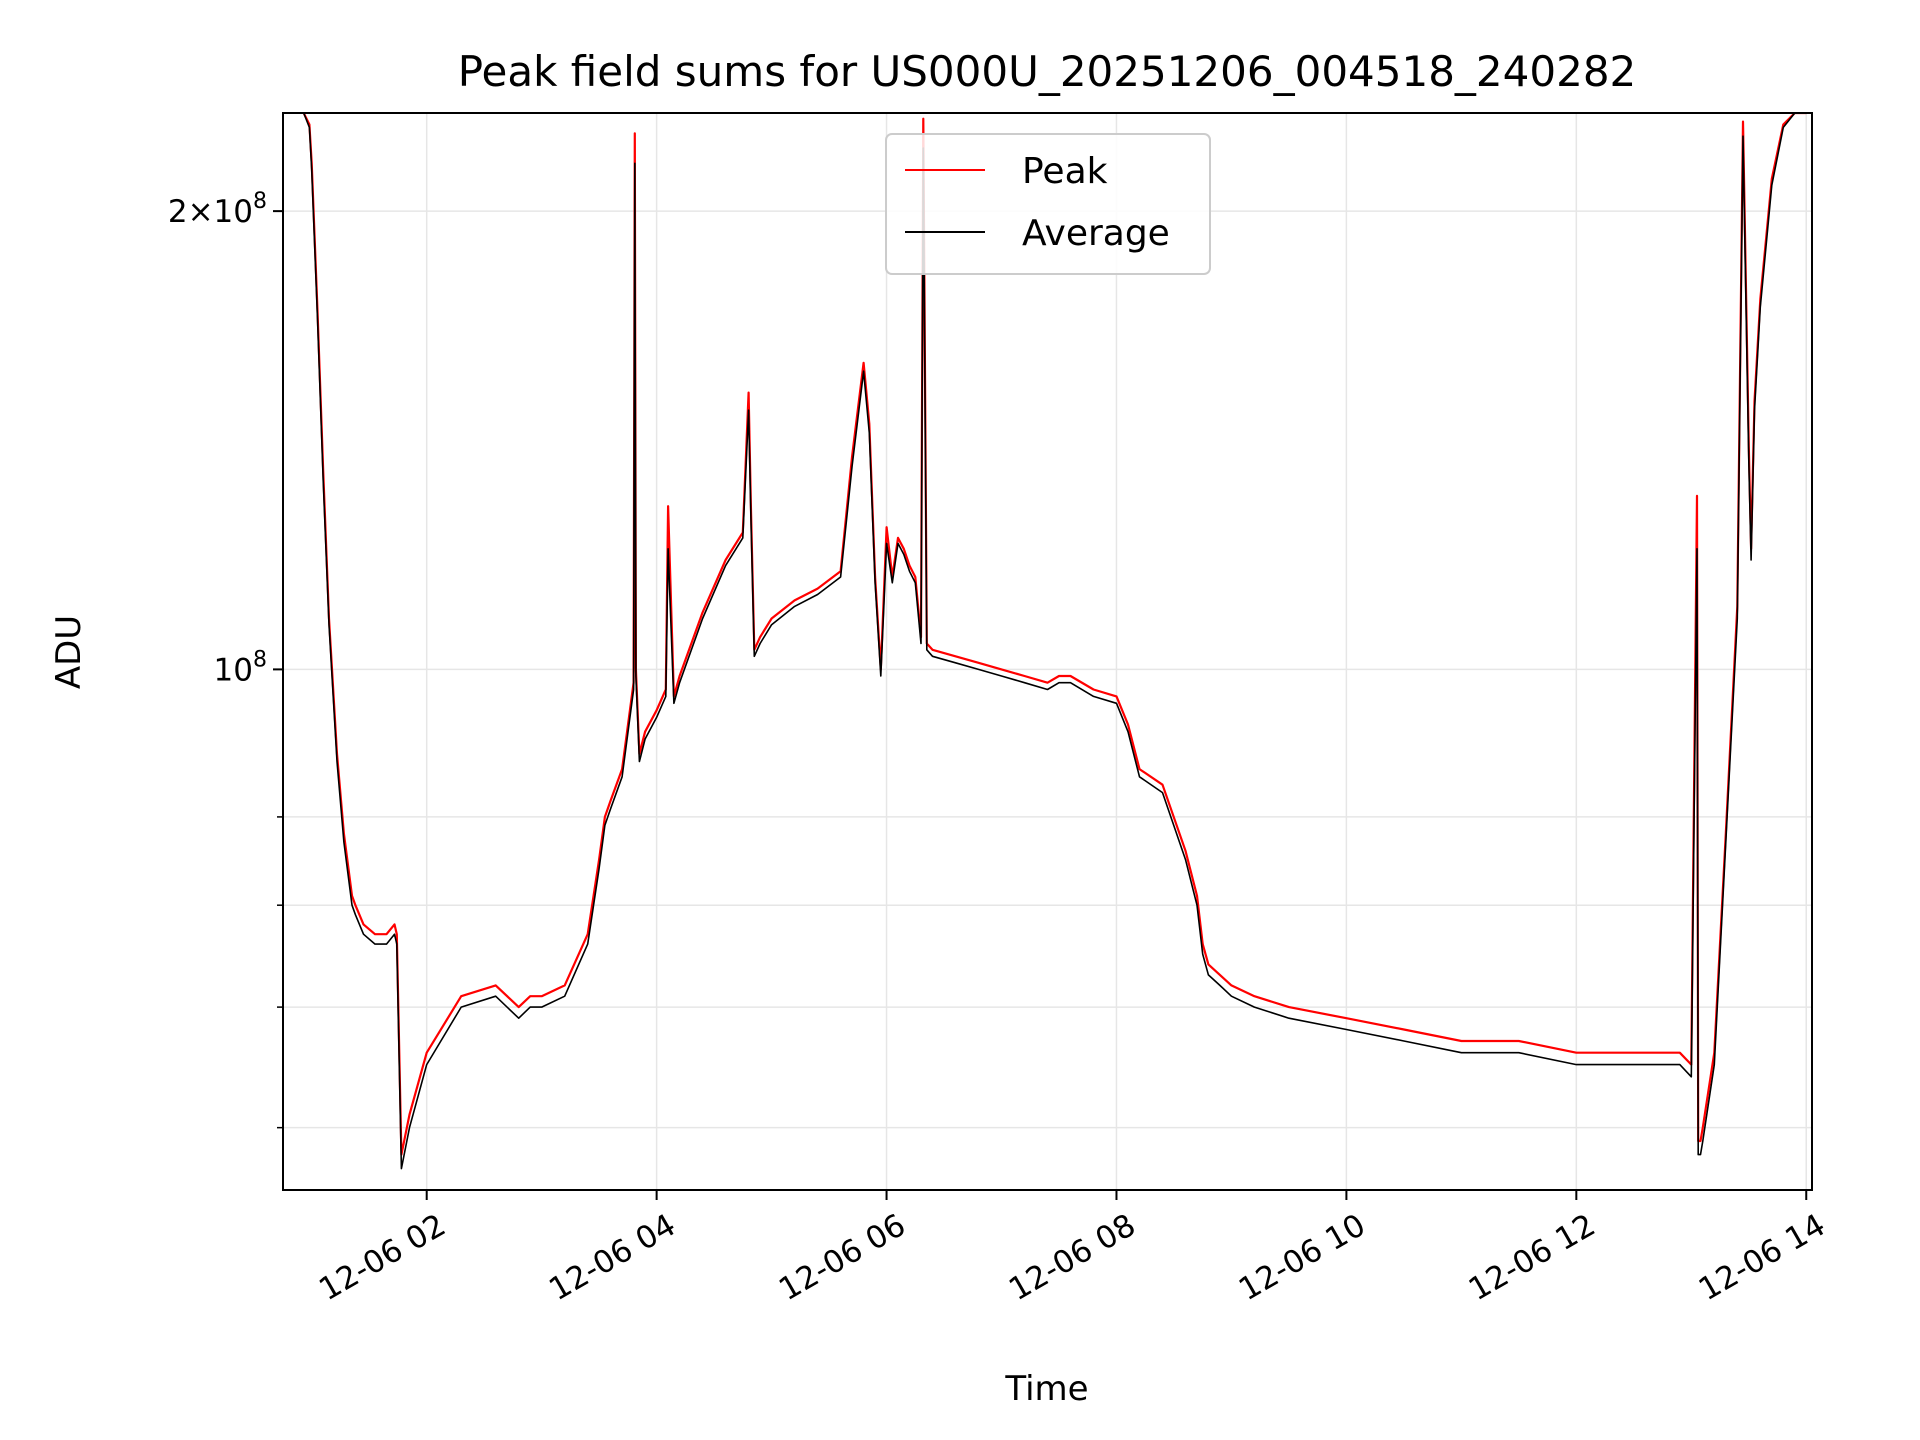 Image resolution: width=1920 pixels, height=1440 pixels. Describe the element at coordinates (69, 652) in the screenshot. I see `y-axis-label: ADU` at that location.